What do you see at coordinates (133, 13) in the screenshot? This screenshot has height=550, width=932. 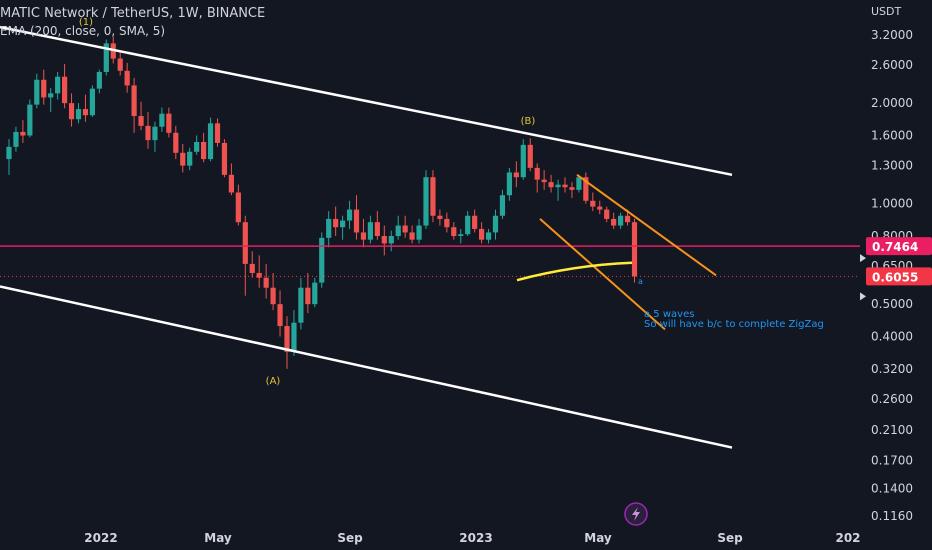 I see `chart-title: MATIC Network / TetherUS, 1W, BINANCE` at bounding box center [133, 13].